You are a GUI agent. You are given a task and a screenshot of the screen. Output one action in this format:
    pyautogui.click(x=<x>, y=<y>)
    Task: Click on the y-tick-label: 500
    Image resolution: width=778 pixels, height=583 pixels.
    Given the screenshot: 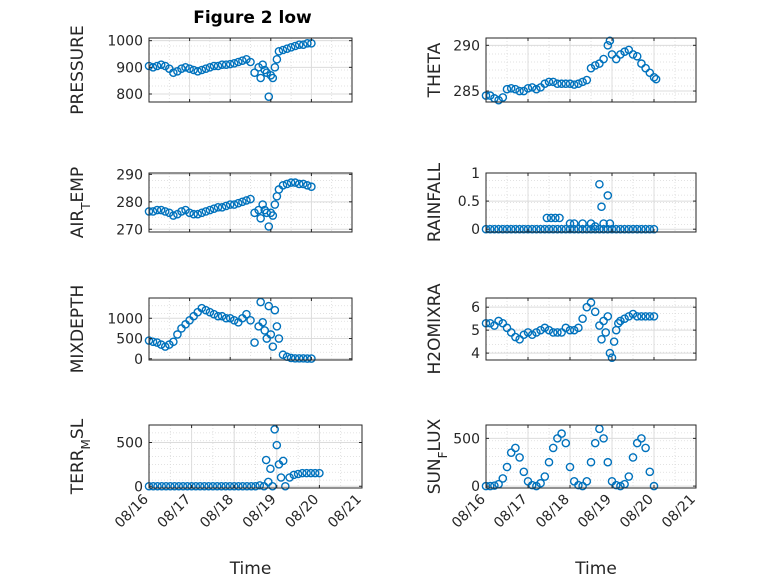 What is the action you would take?
    pyautogui.click(x=129, y=340)
    